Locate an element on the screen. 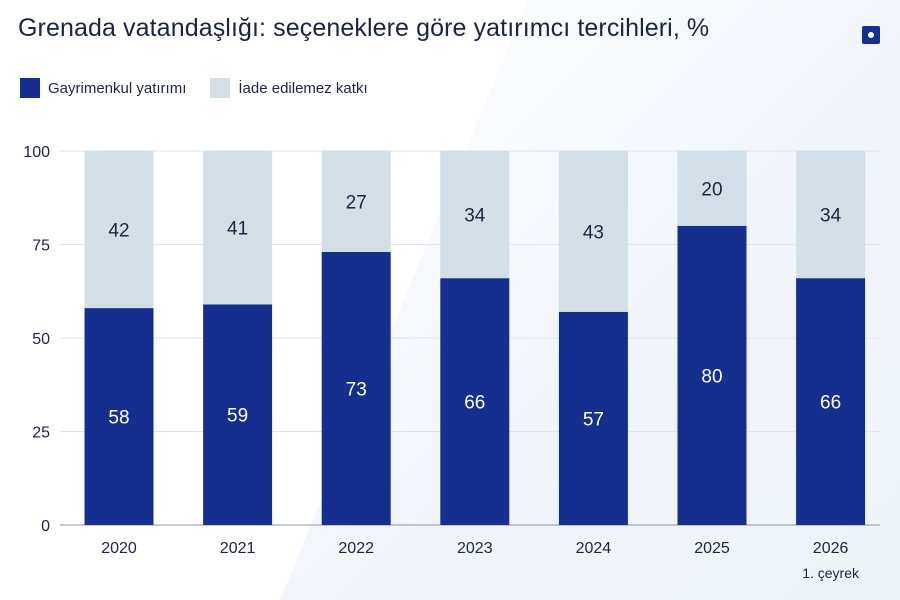 The height and width of the screenshot is (600, 900). bar-real-estate-2021 is located at coordinates (238, 414).